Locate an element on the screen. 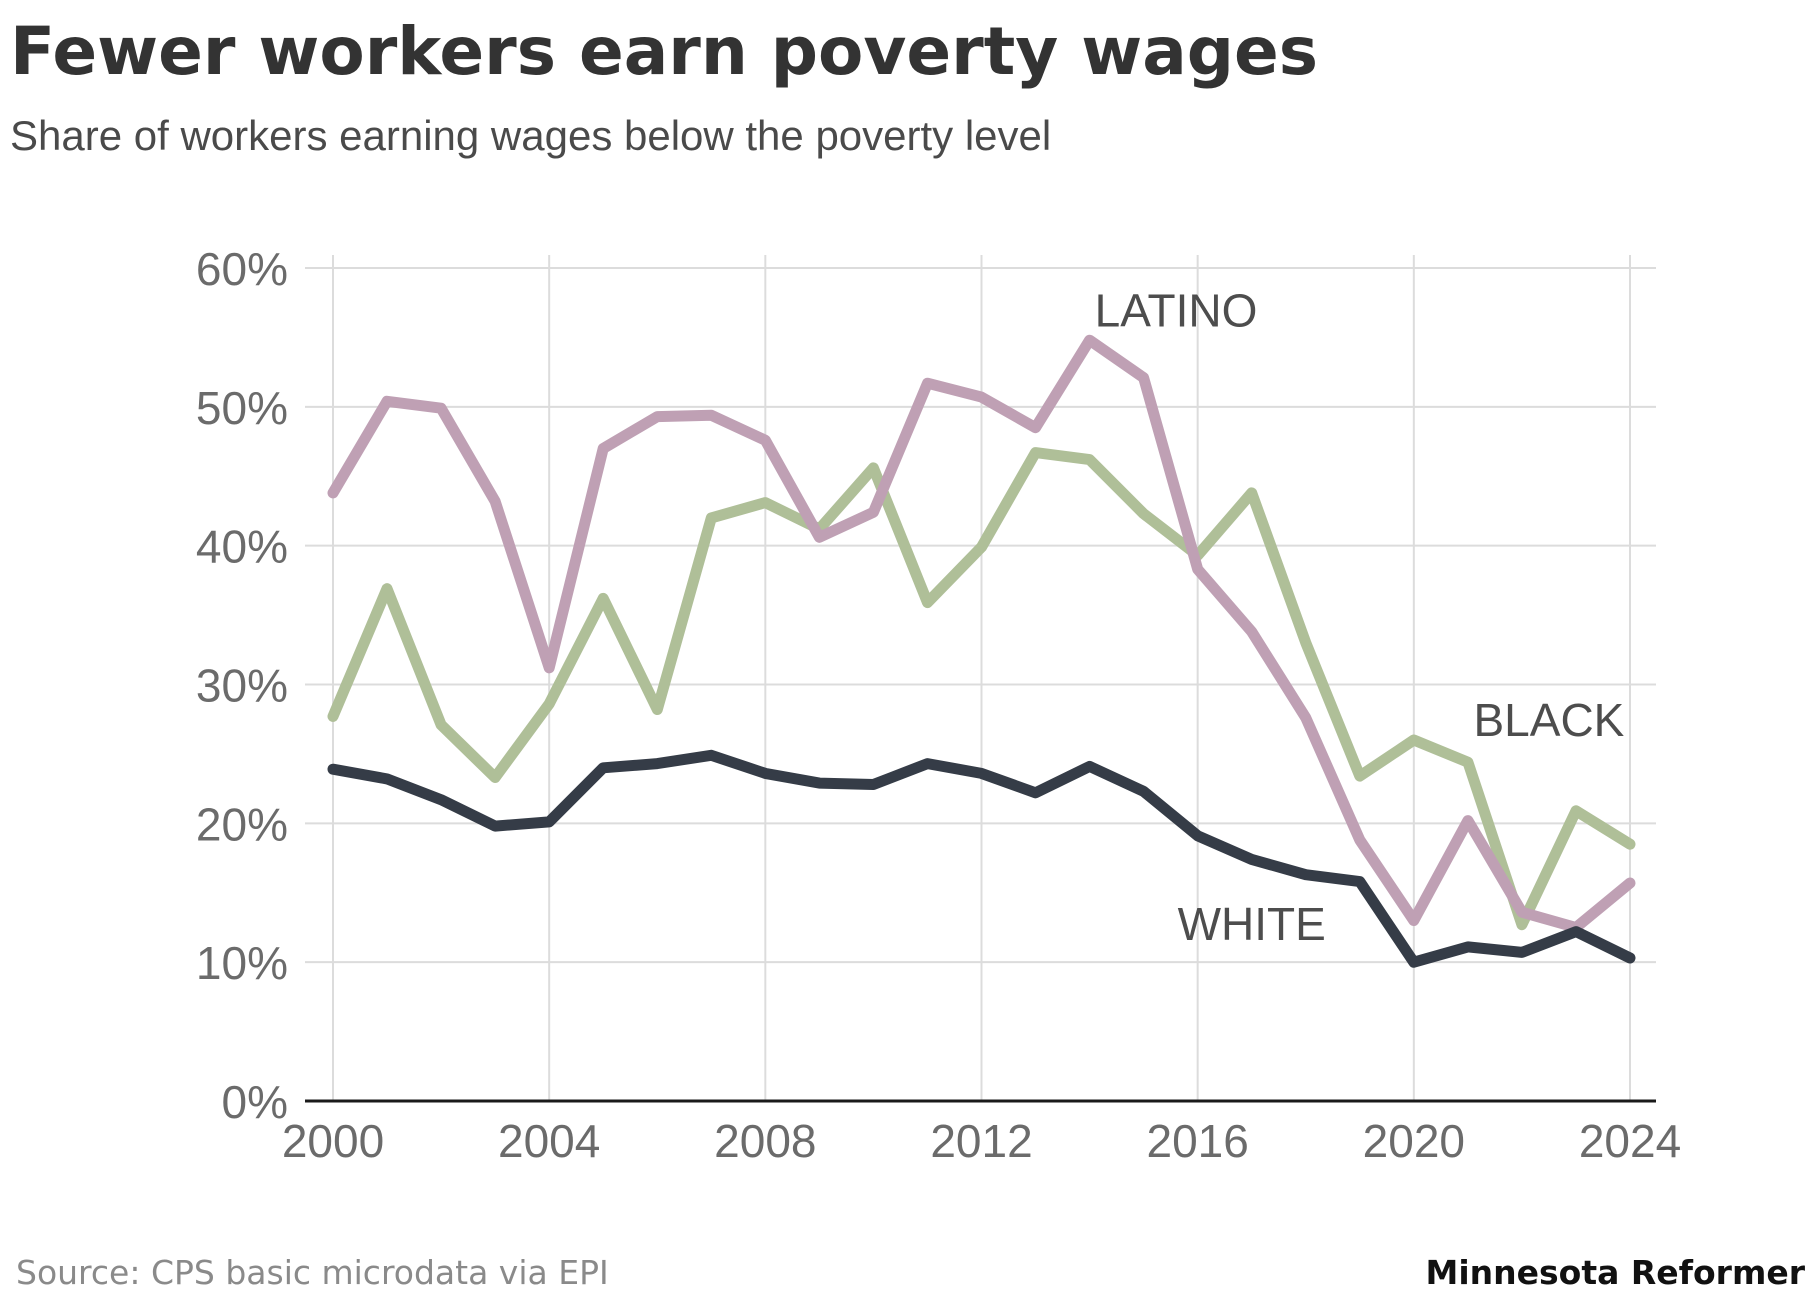 The height and width of the screenshot is (1310, 1813). publisher-logo: Minnesota Reformer is located at coordinates (1615, 1272).